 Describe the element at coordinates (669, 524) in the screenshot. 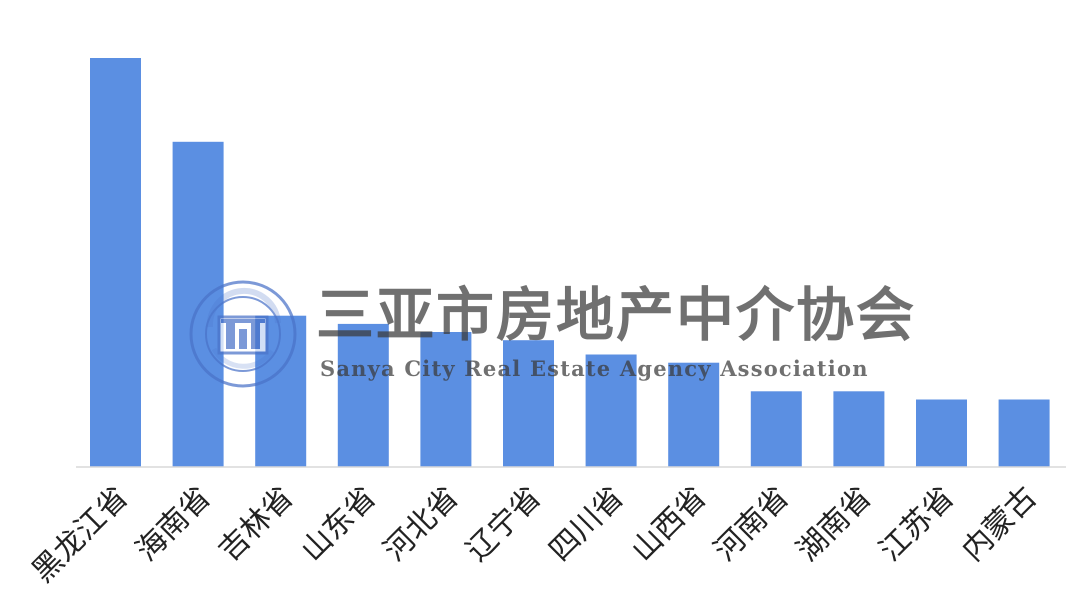

I see `category-label-8: 山西省` at that location.